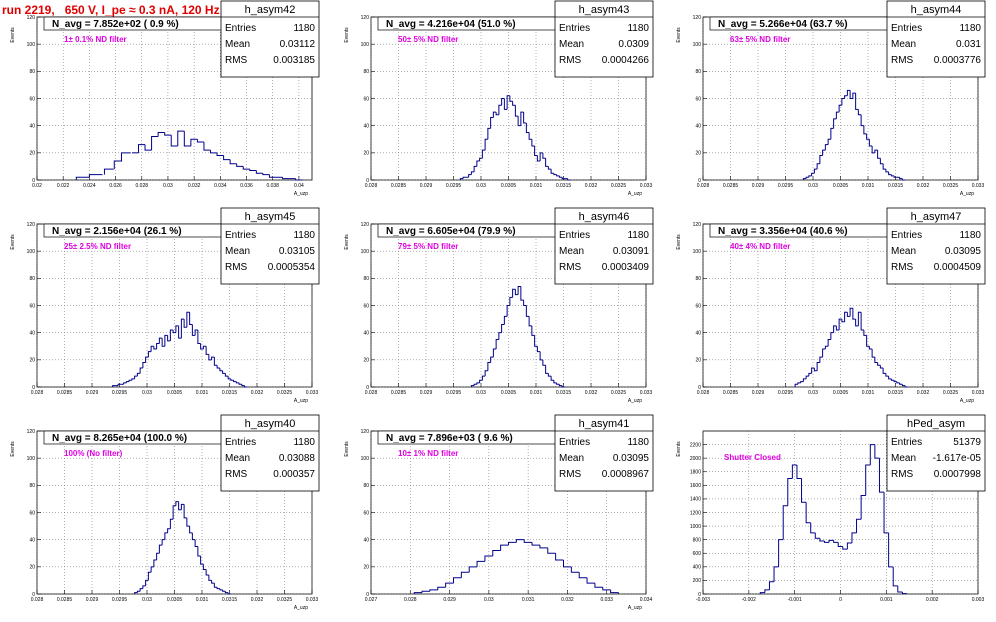 Image resolution: width=996 pixels, height=622 pixels. What do you see at coordinates (115, 186) in the screenshot?
I see `x-tick-label: 0.026` at bounding box center [115, 186].